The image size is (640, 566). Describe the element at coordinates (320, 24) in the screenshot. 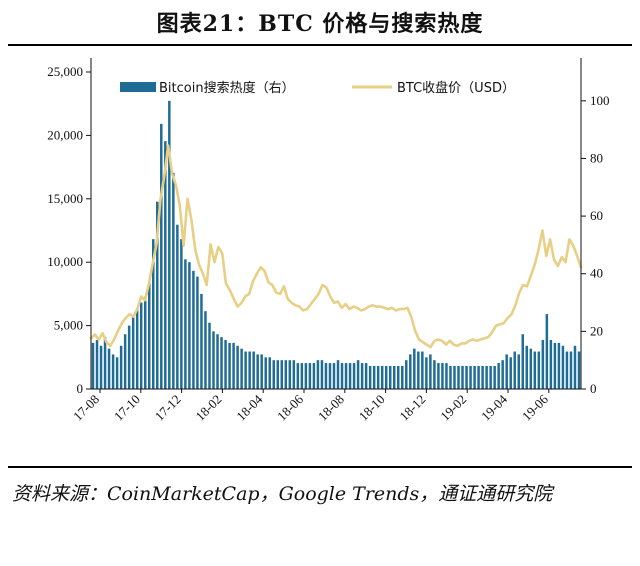

I see `figure-title: 图表21：BTC 价格与搜索热度` at that location.